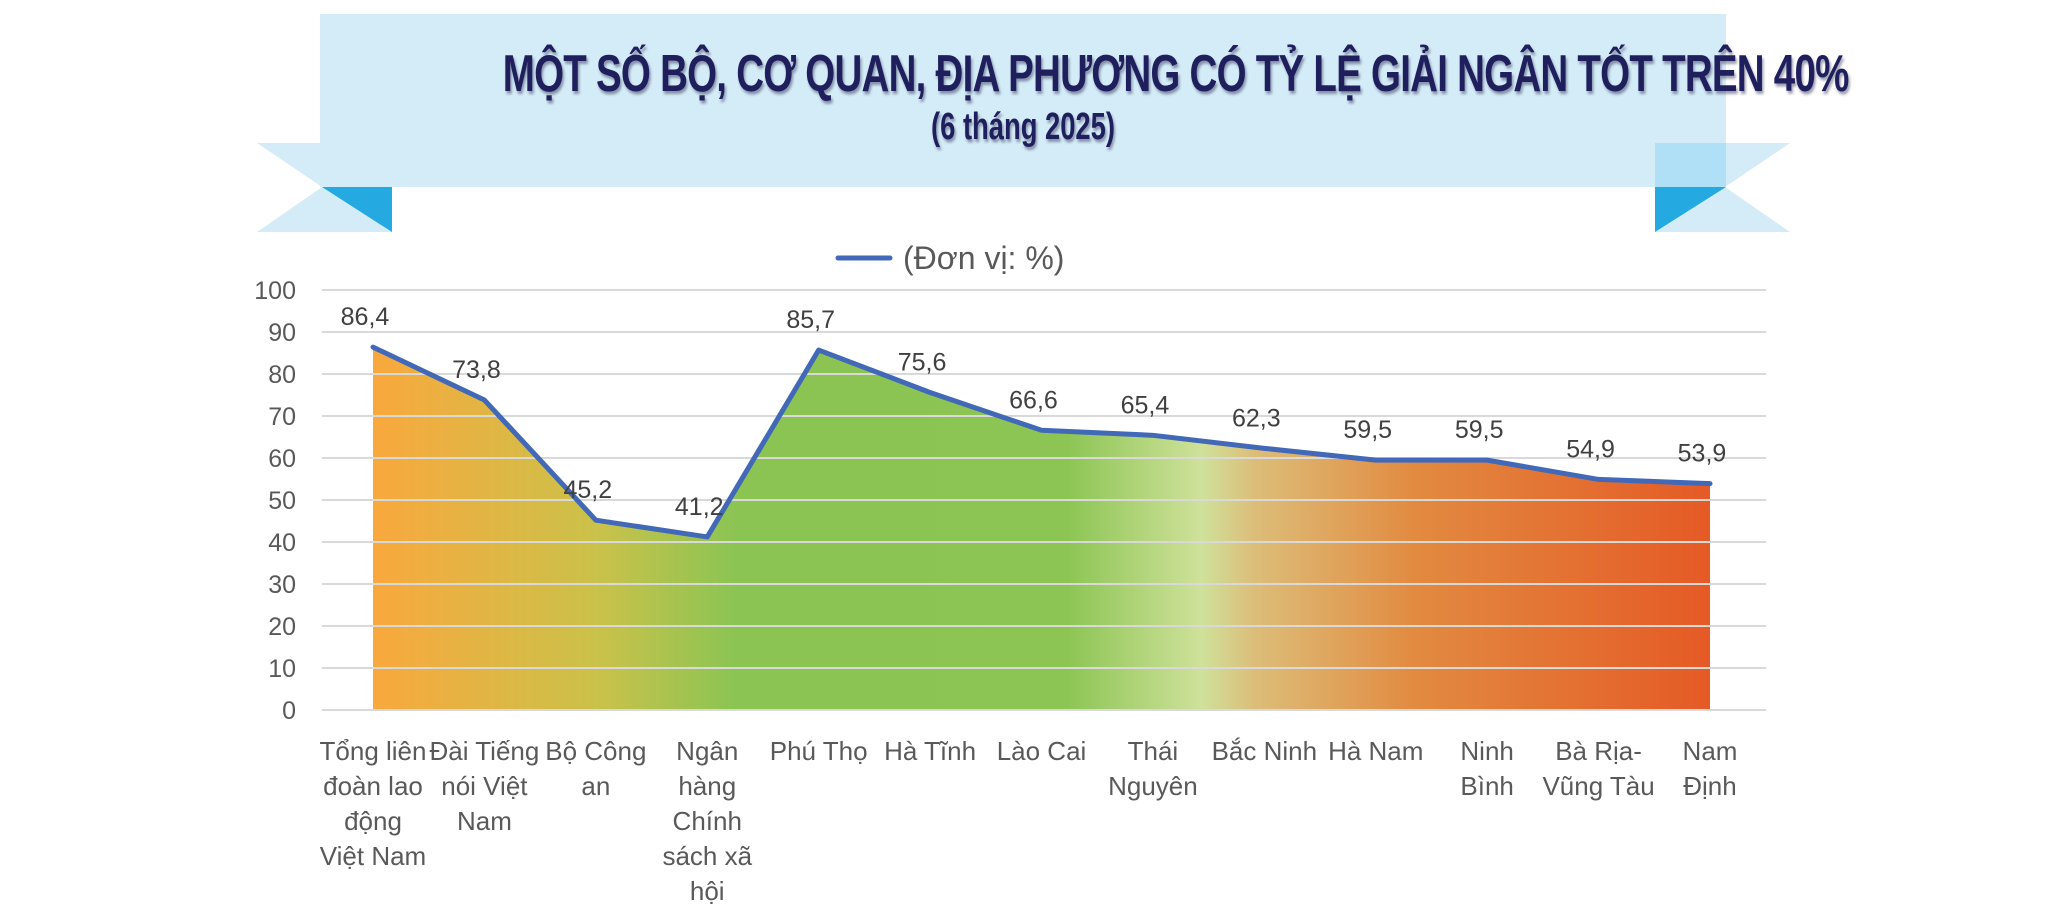 Image resolution: width=2048 pixels, height=918 pixels. Describe the element at coordinates (1690, 165) in the screenshot. I see `ribbon-right-fold` at that location.